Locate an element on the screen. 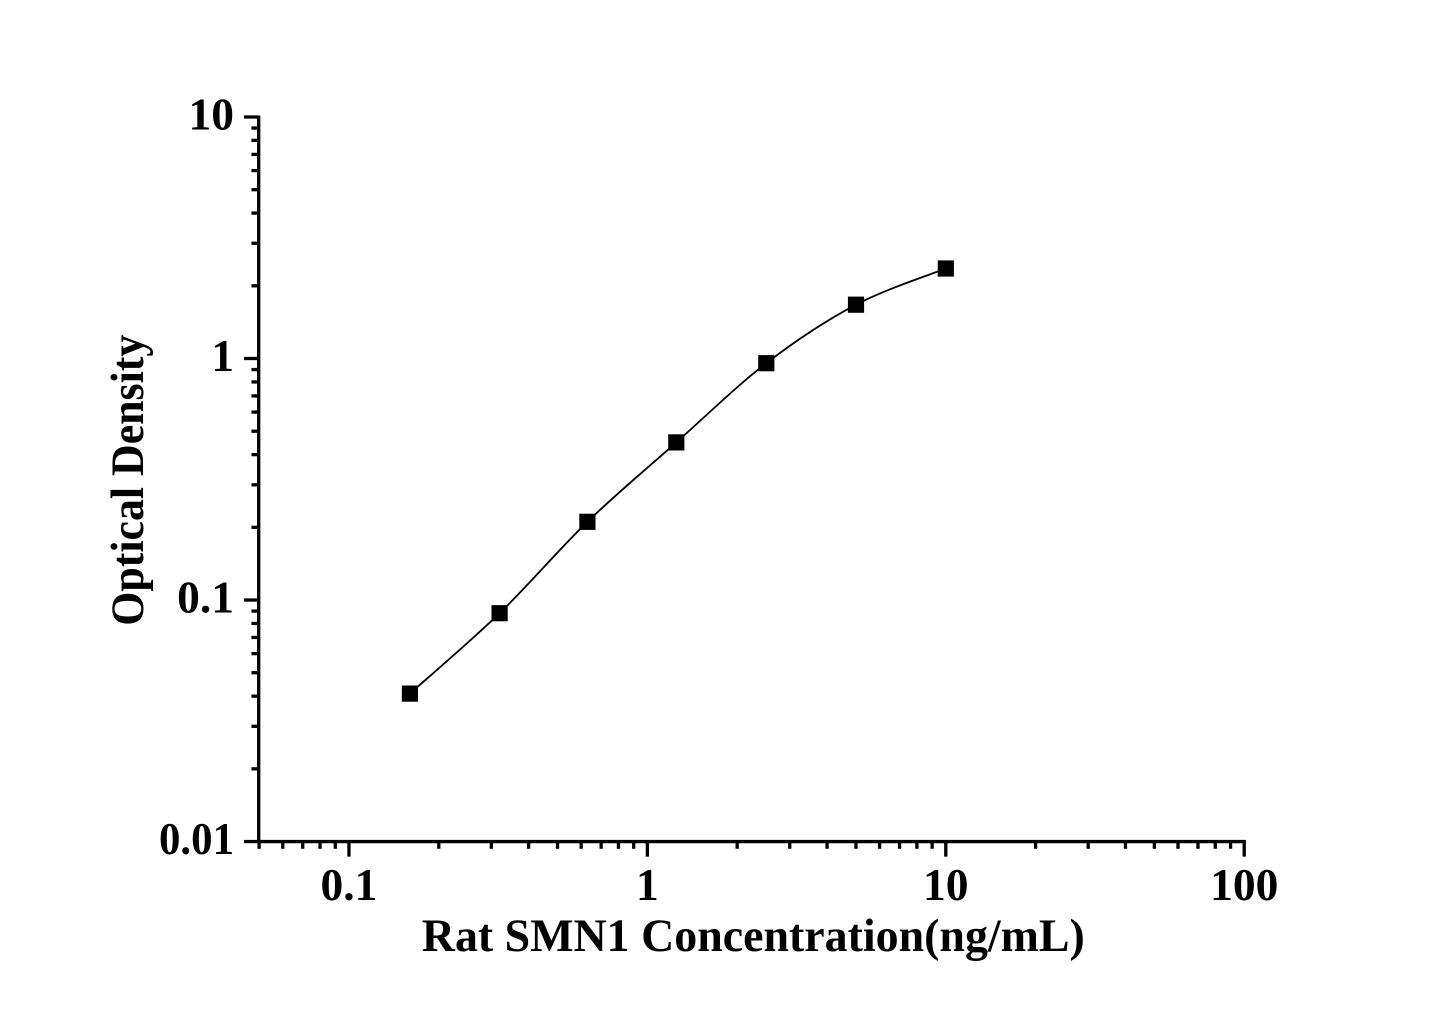  svg-text: Rat SMN1 Concentration(ng/mL) is located at coordinates (753, 936).